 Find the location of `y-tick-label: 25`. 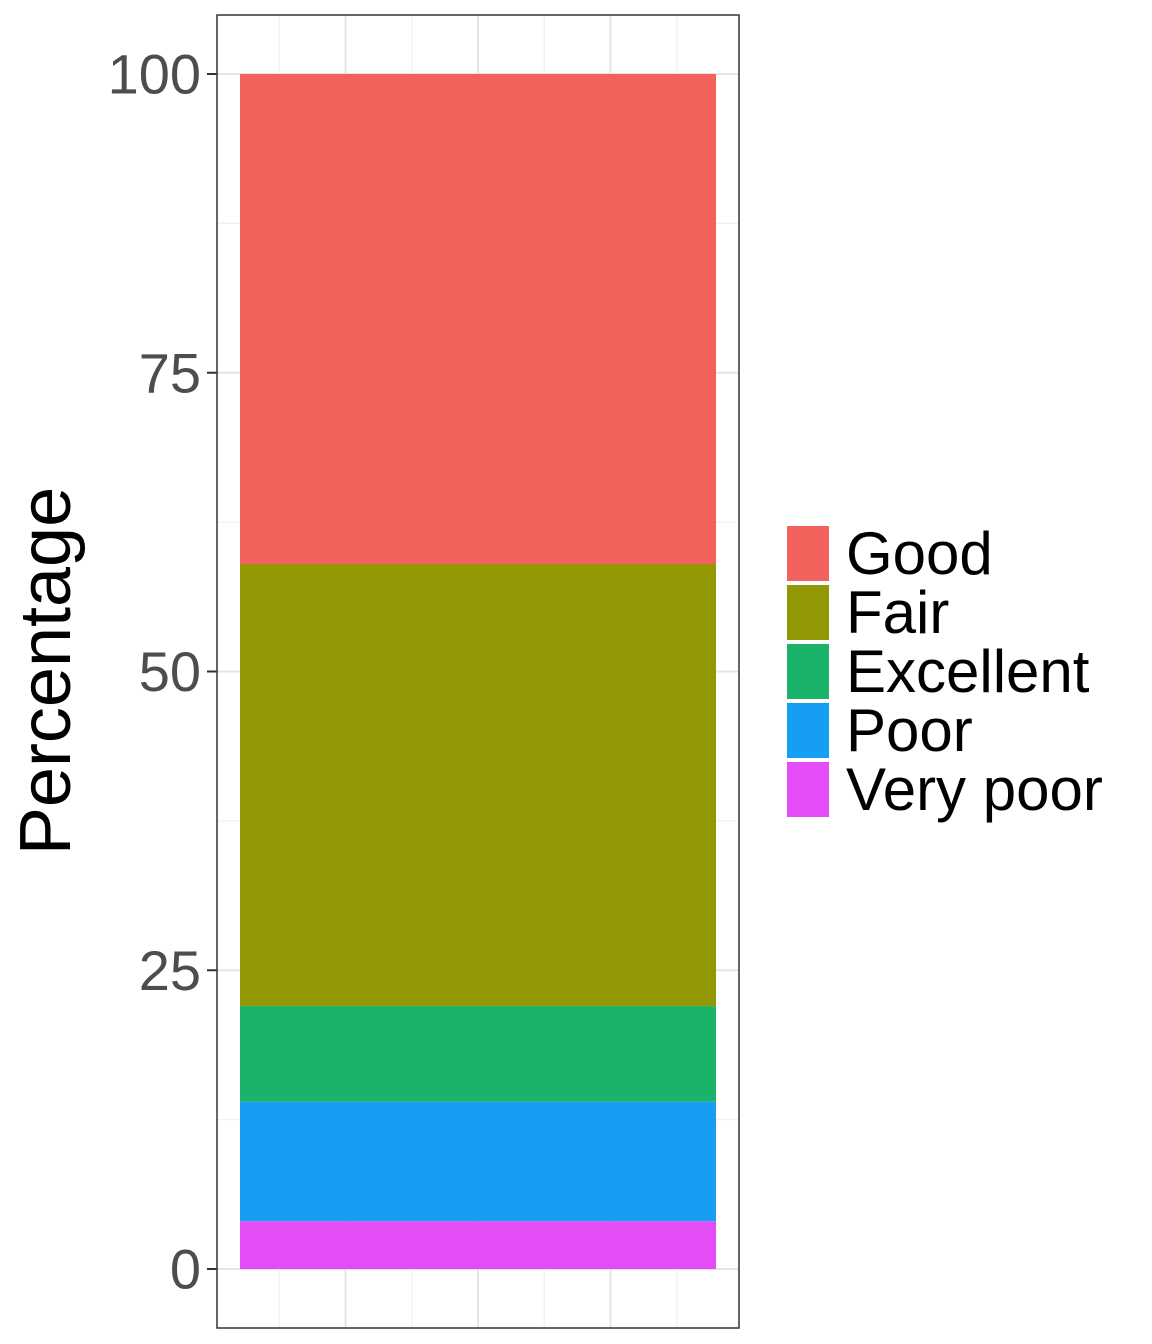

y-tick-label: 25 is located at coordinates (170, 970).